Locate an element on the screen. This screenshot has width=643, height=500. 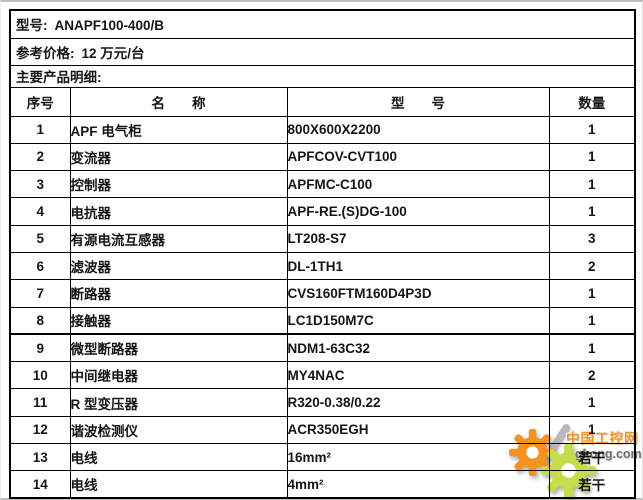
row-no: 4 is located at coordinates (40, 211).